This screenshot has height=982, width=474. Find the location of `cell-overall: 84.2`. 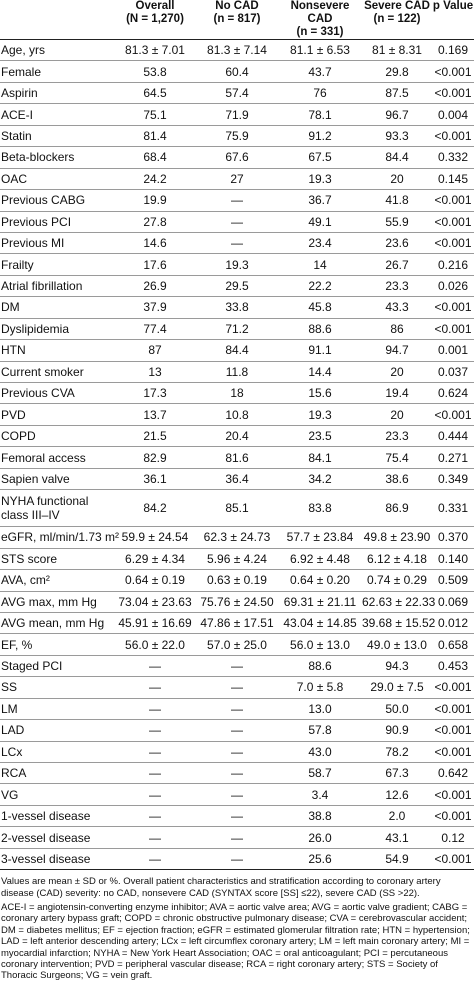

cell-overall: 84.2 is located at coordinates (155, 508).